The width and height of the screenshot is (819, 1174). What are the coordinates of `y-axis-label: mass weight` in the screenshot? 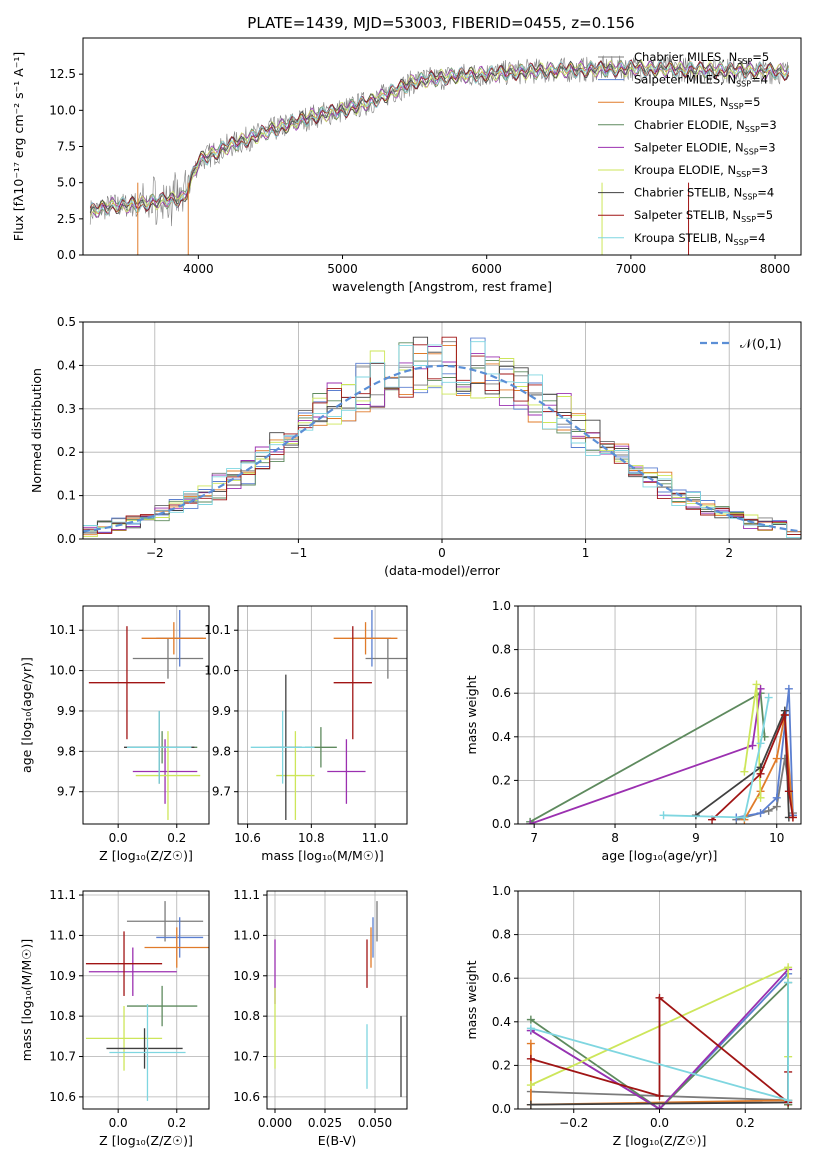 It's located at (471, 999).